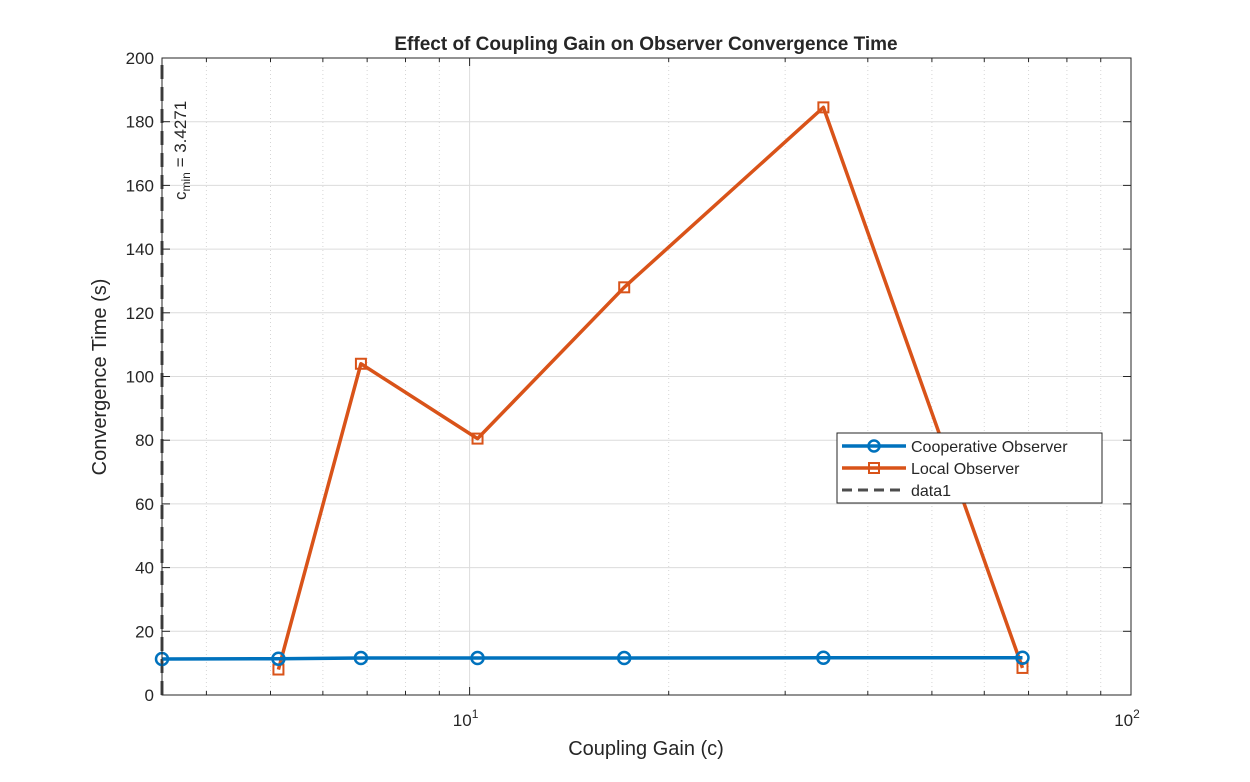  What do you see at coordinates (140, 249) in the screenshot?
I see `y-tick-label: 140` at bounding box center [140, 249].